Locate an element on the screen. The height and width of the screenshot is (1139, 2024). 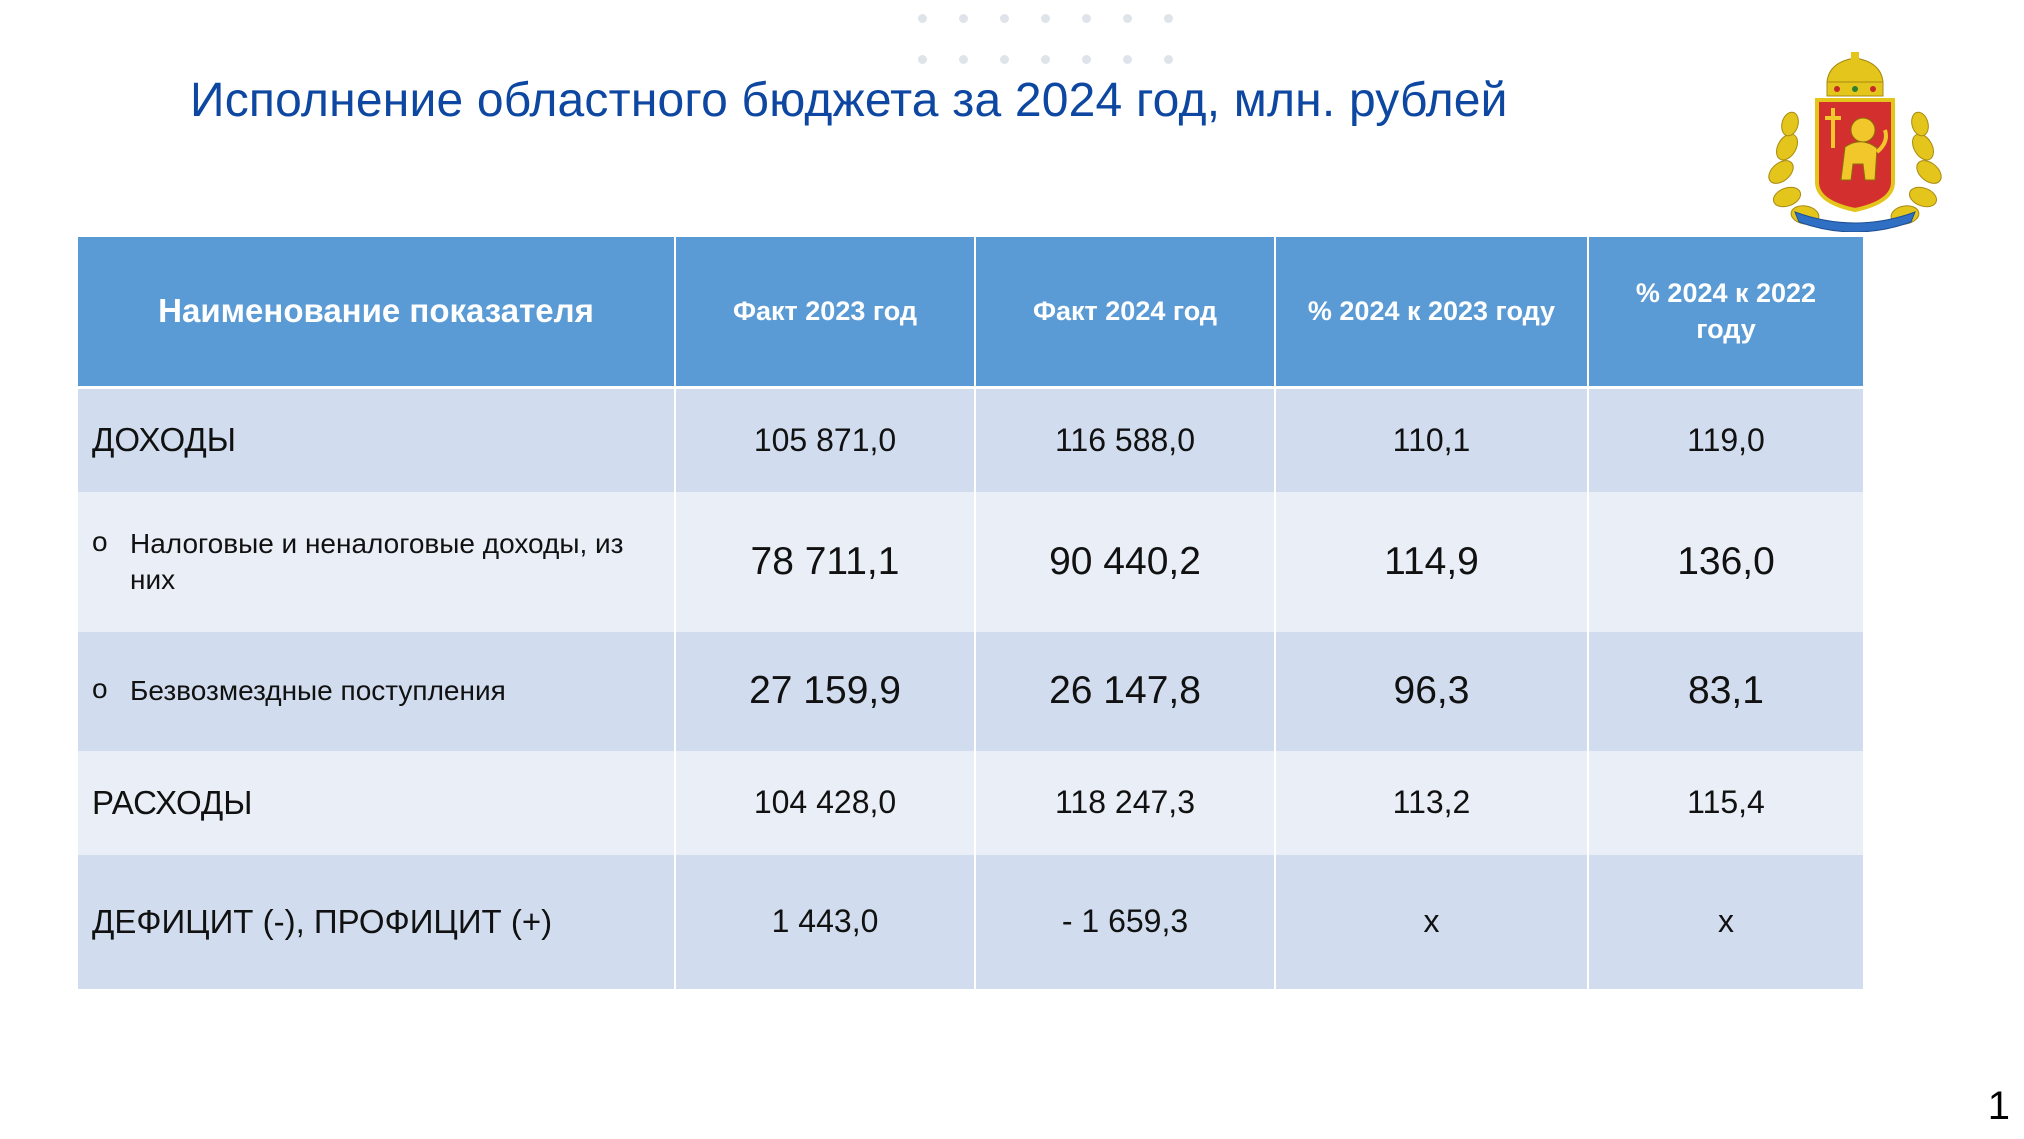
cell-pct-2022: 119,0 is located at coordinates (1725, 439).